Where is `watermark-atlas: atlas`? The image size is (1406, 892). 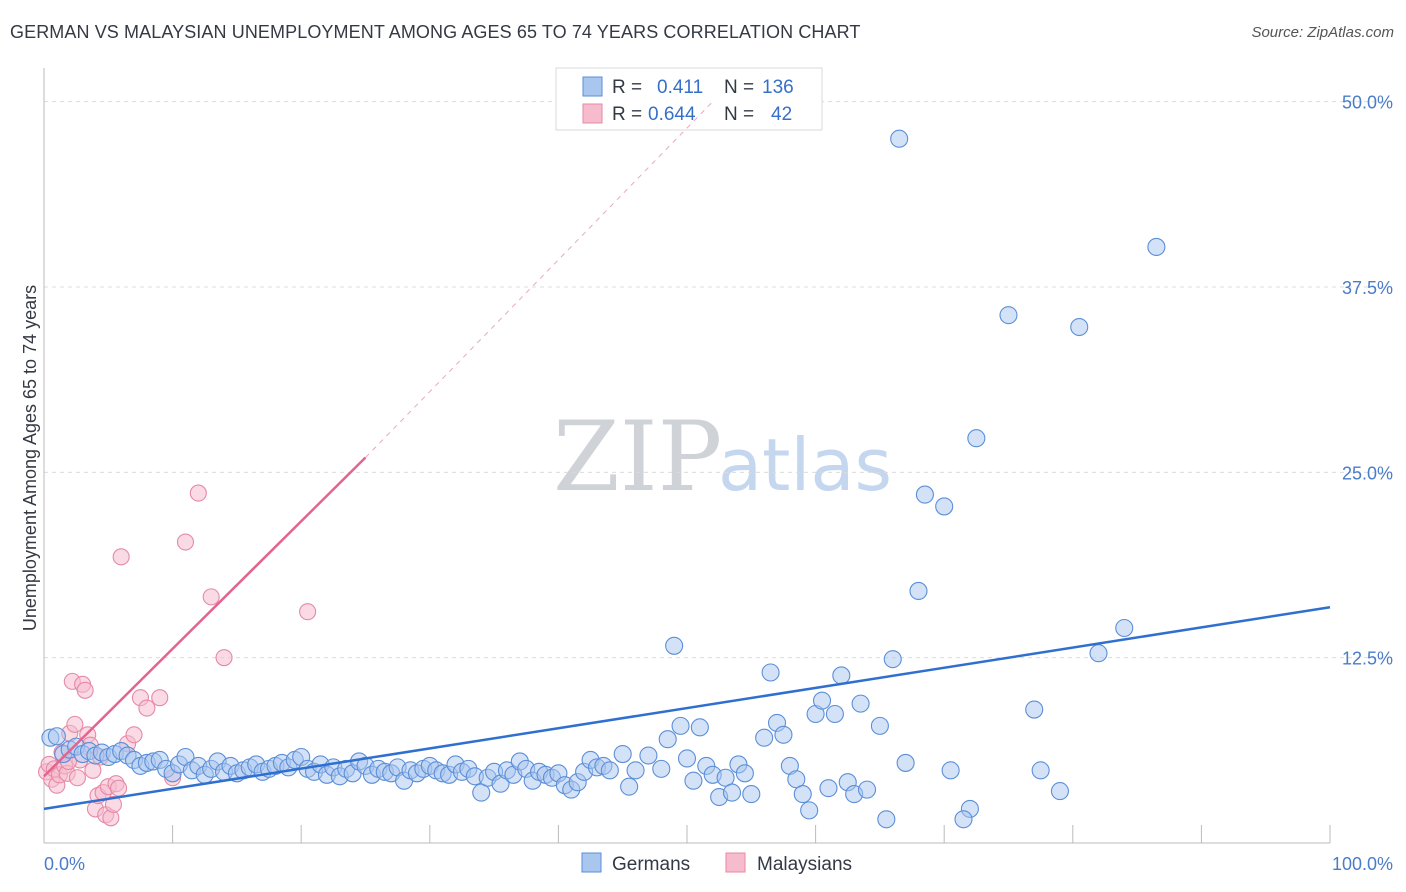 watermark-atlas: atlas is located at coordinates (805, 465).